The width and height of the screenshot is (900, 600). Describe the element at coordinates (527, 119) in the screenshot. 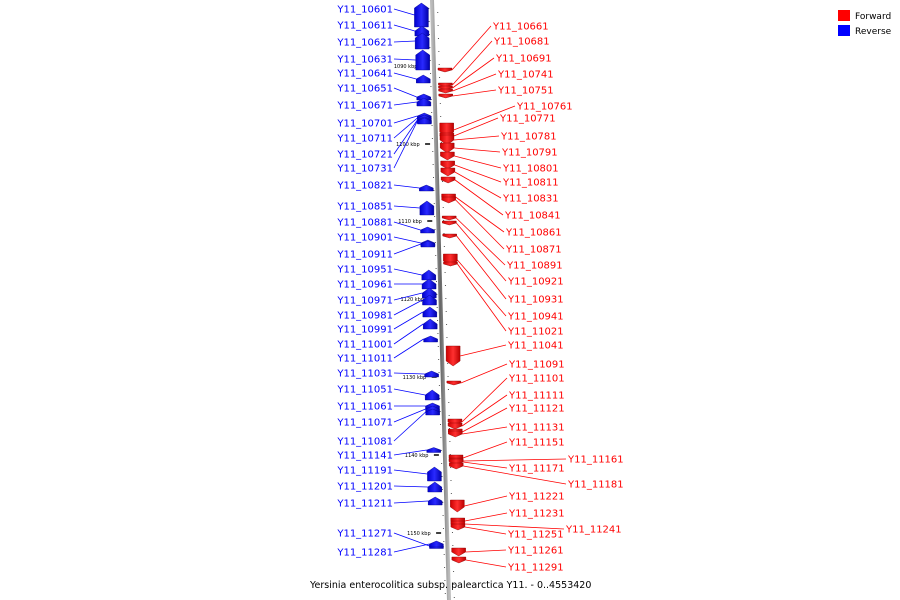

I see `forward-gene-label: Y11_10771` at that location.